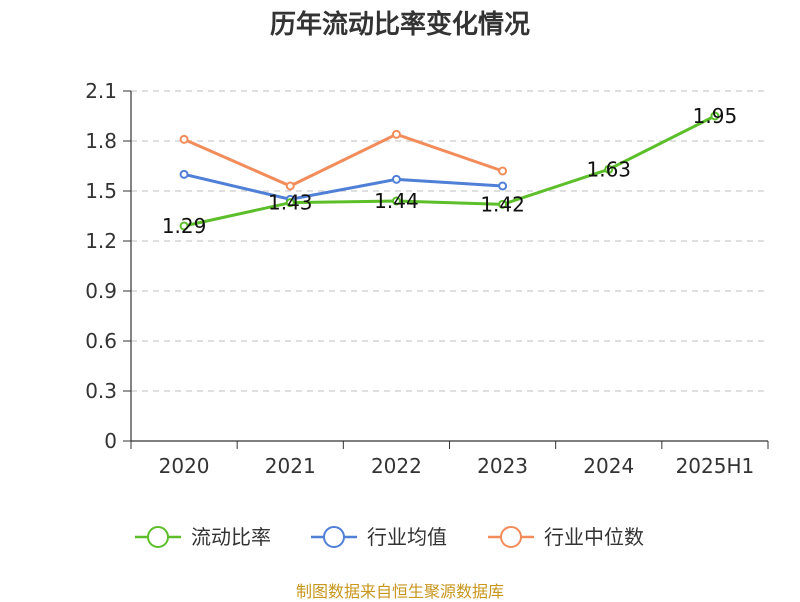 The width and height of the screenshot is (800, 602). I want to click on x-tick-label: 2020, so click(184, 466).